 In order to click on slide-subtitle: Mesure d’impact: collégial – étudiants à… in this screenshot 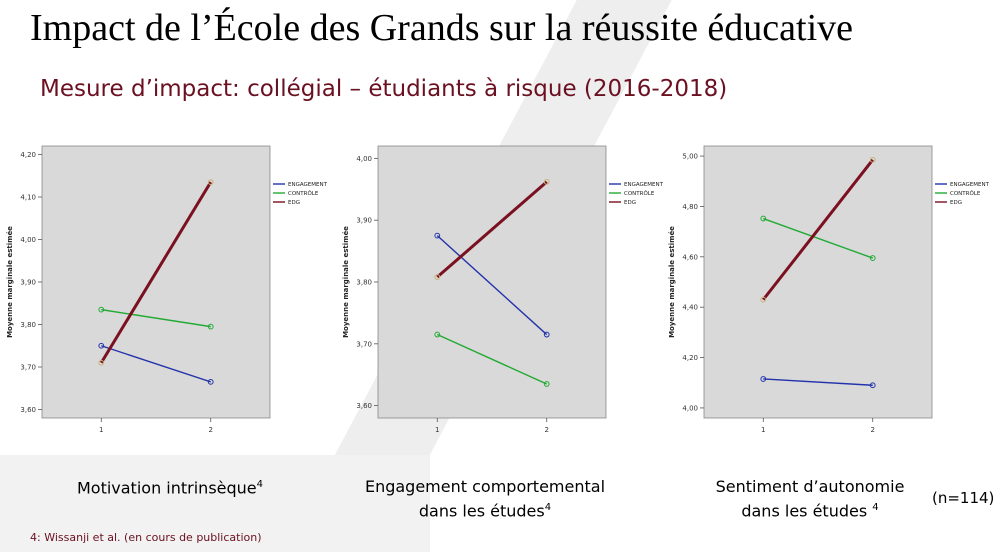, I will do `click(384, 89)`.